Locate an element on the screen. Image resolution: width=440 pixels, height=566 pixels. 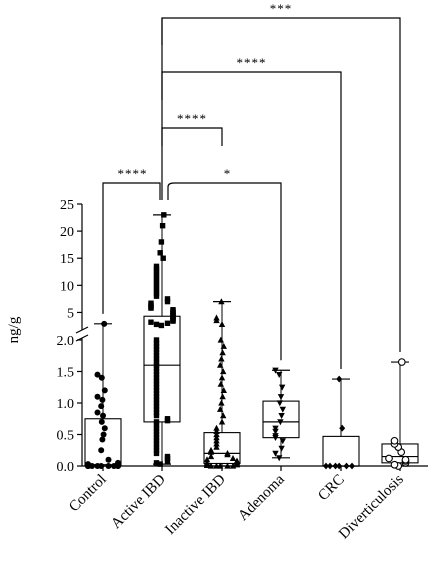
box-active-ibd is located at coordinates (162, 369).